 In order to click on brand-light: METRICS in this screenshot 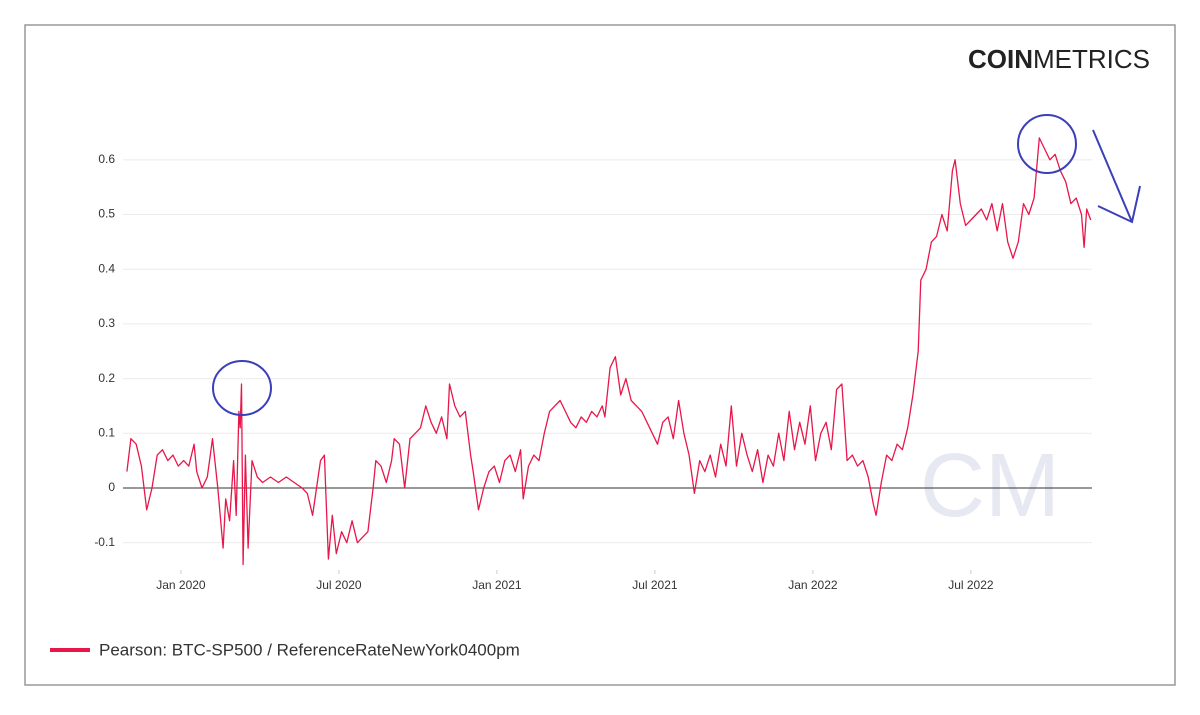, I will do `click(1091, 59)`.